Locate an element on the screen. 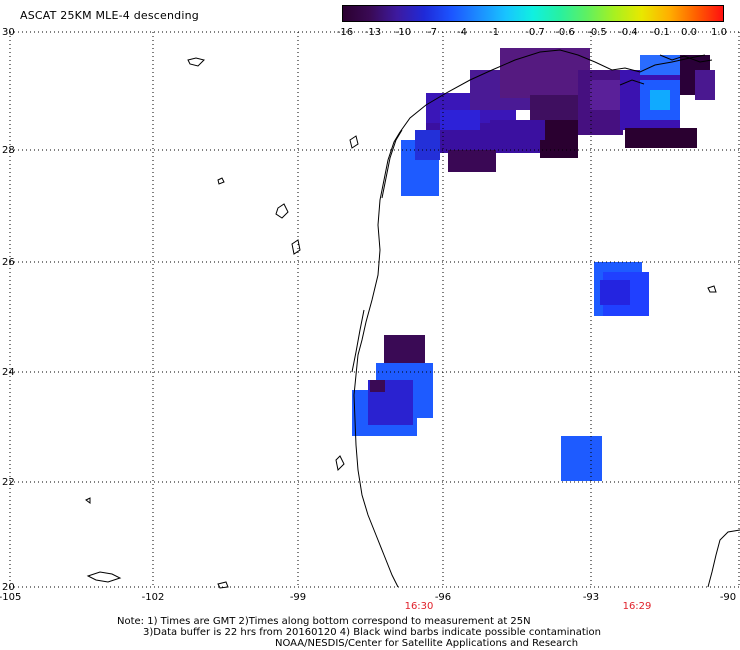 This screenshot has width=740, height=650. lat-label: 26 is located at coordinates (8, 262).